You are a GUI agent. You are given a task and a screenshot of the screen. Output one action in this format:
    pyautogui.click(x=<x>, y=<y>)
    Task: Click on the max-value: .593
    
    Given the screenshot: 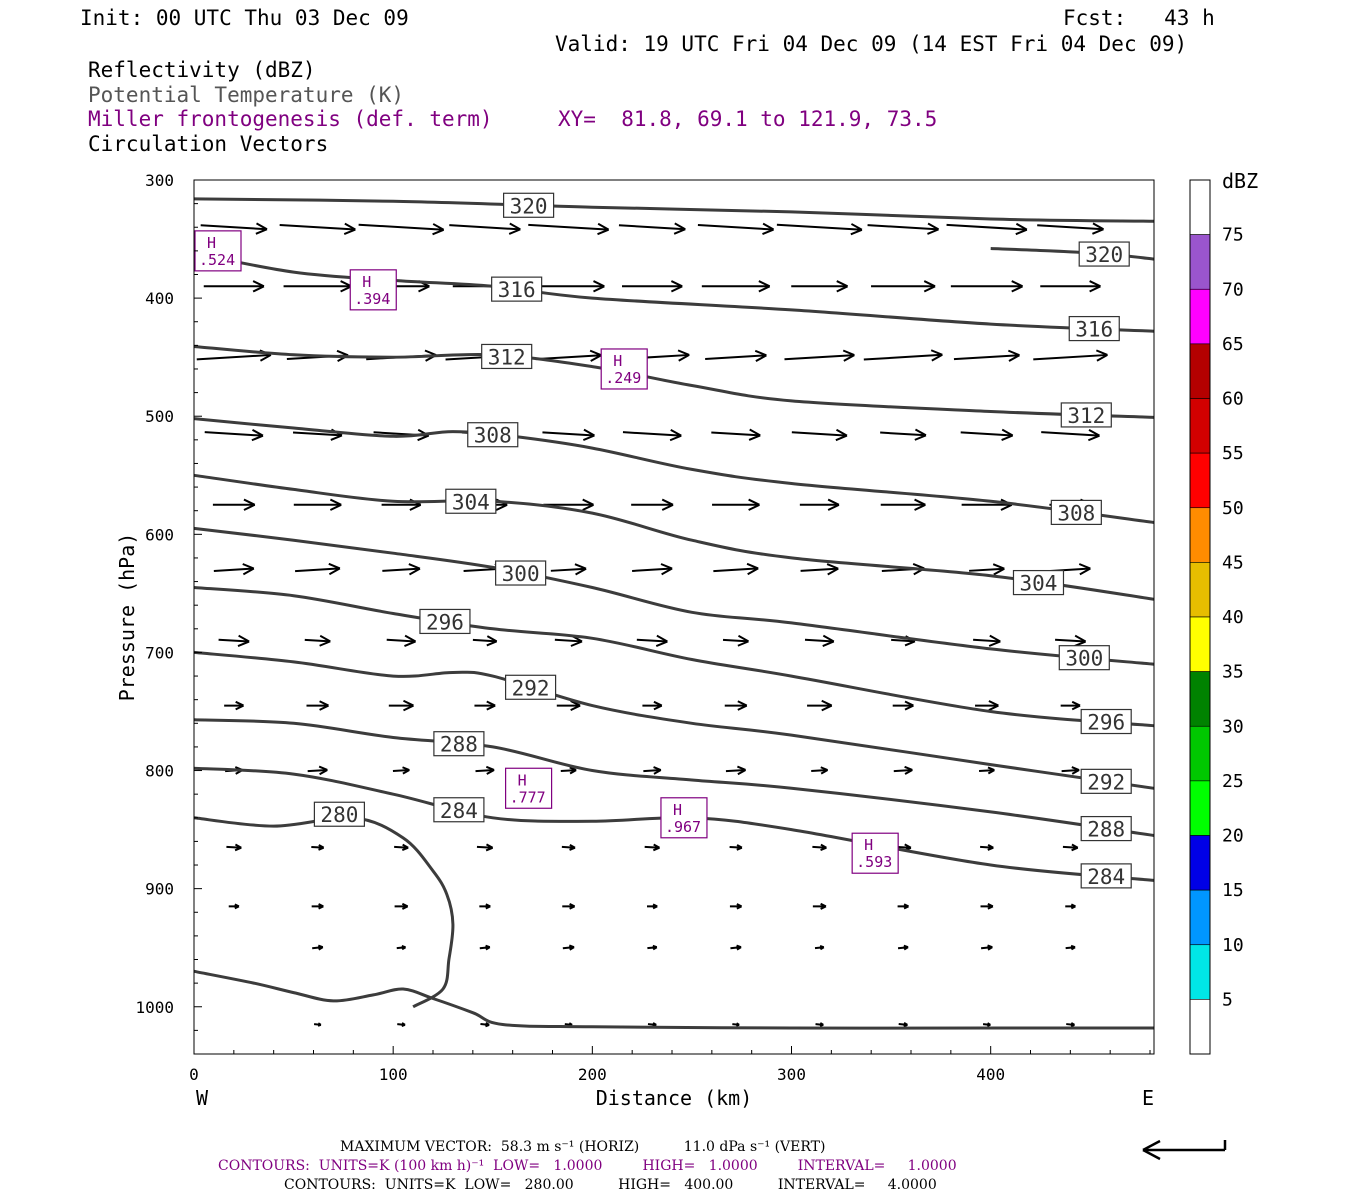 What is the action you would take?
    pyautogui.click(x=874, y=862)
    